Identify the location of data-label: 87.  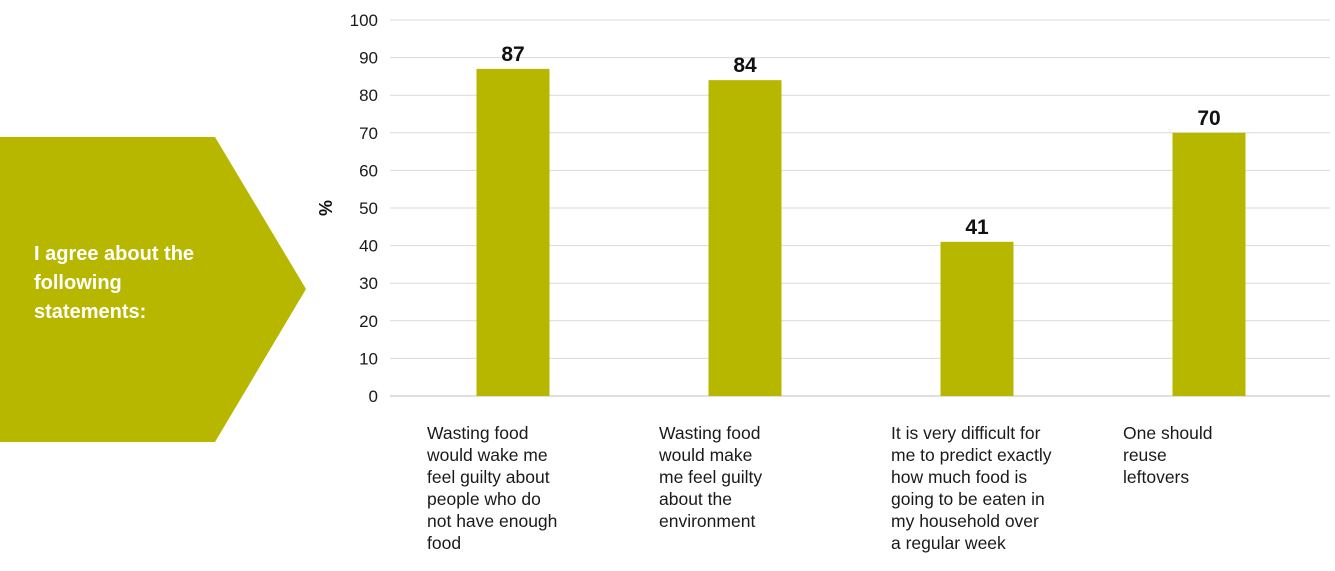
(512, 54).